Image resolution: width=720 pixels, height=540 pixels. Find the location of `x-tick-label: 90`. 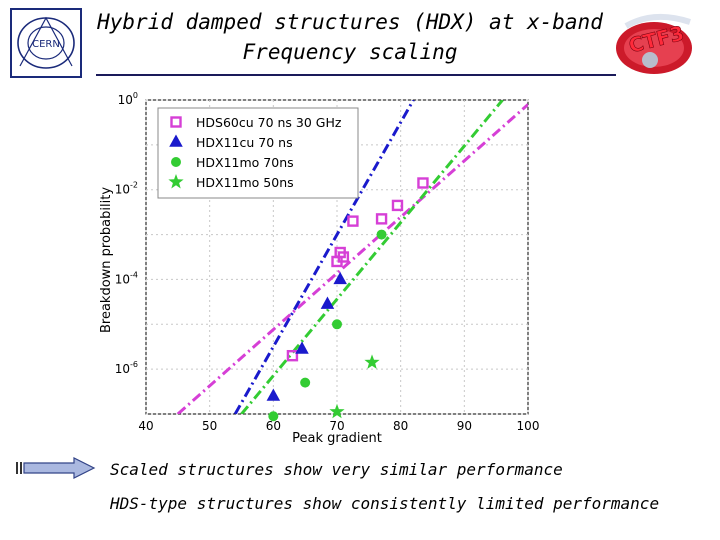

x-tick-label: 90 is located at coordinates (464, 426).